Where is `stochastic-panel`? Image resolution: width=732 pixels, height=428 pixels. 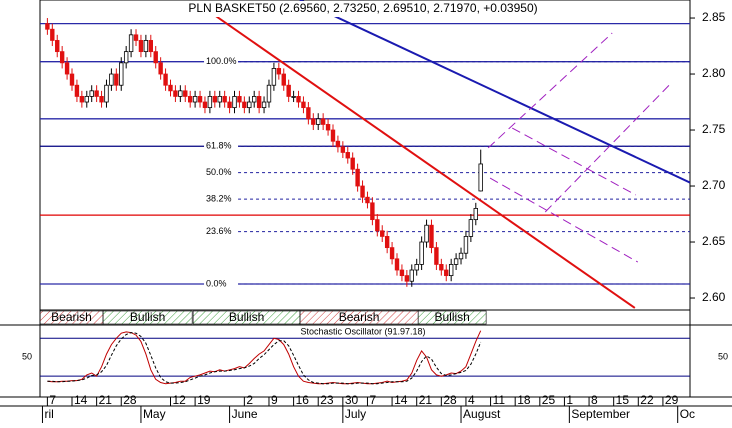
stochastic-panel is located at coordinates (365, 357).